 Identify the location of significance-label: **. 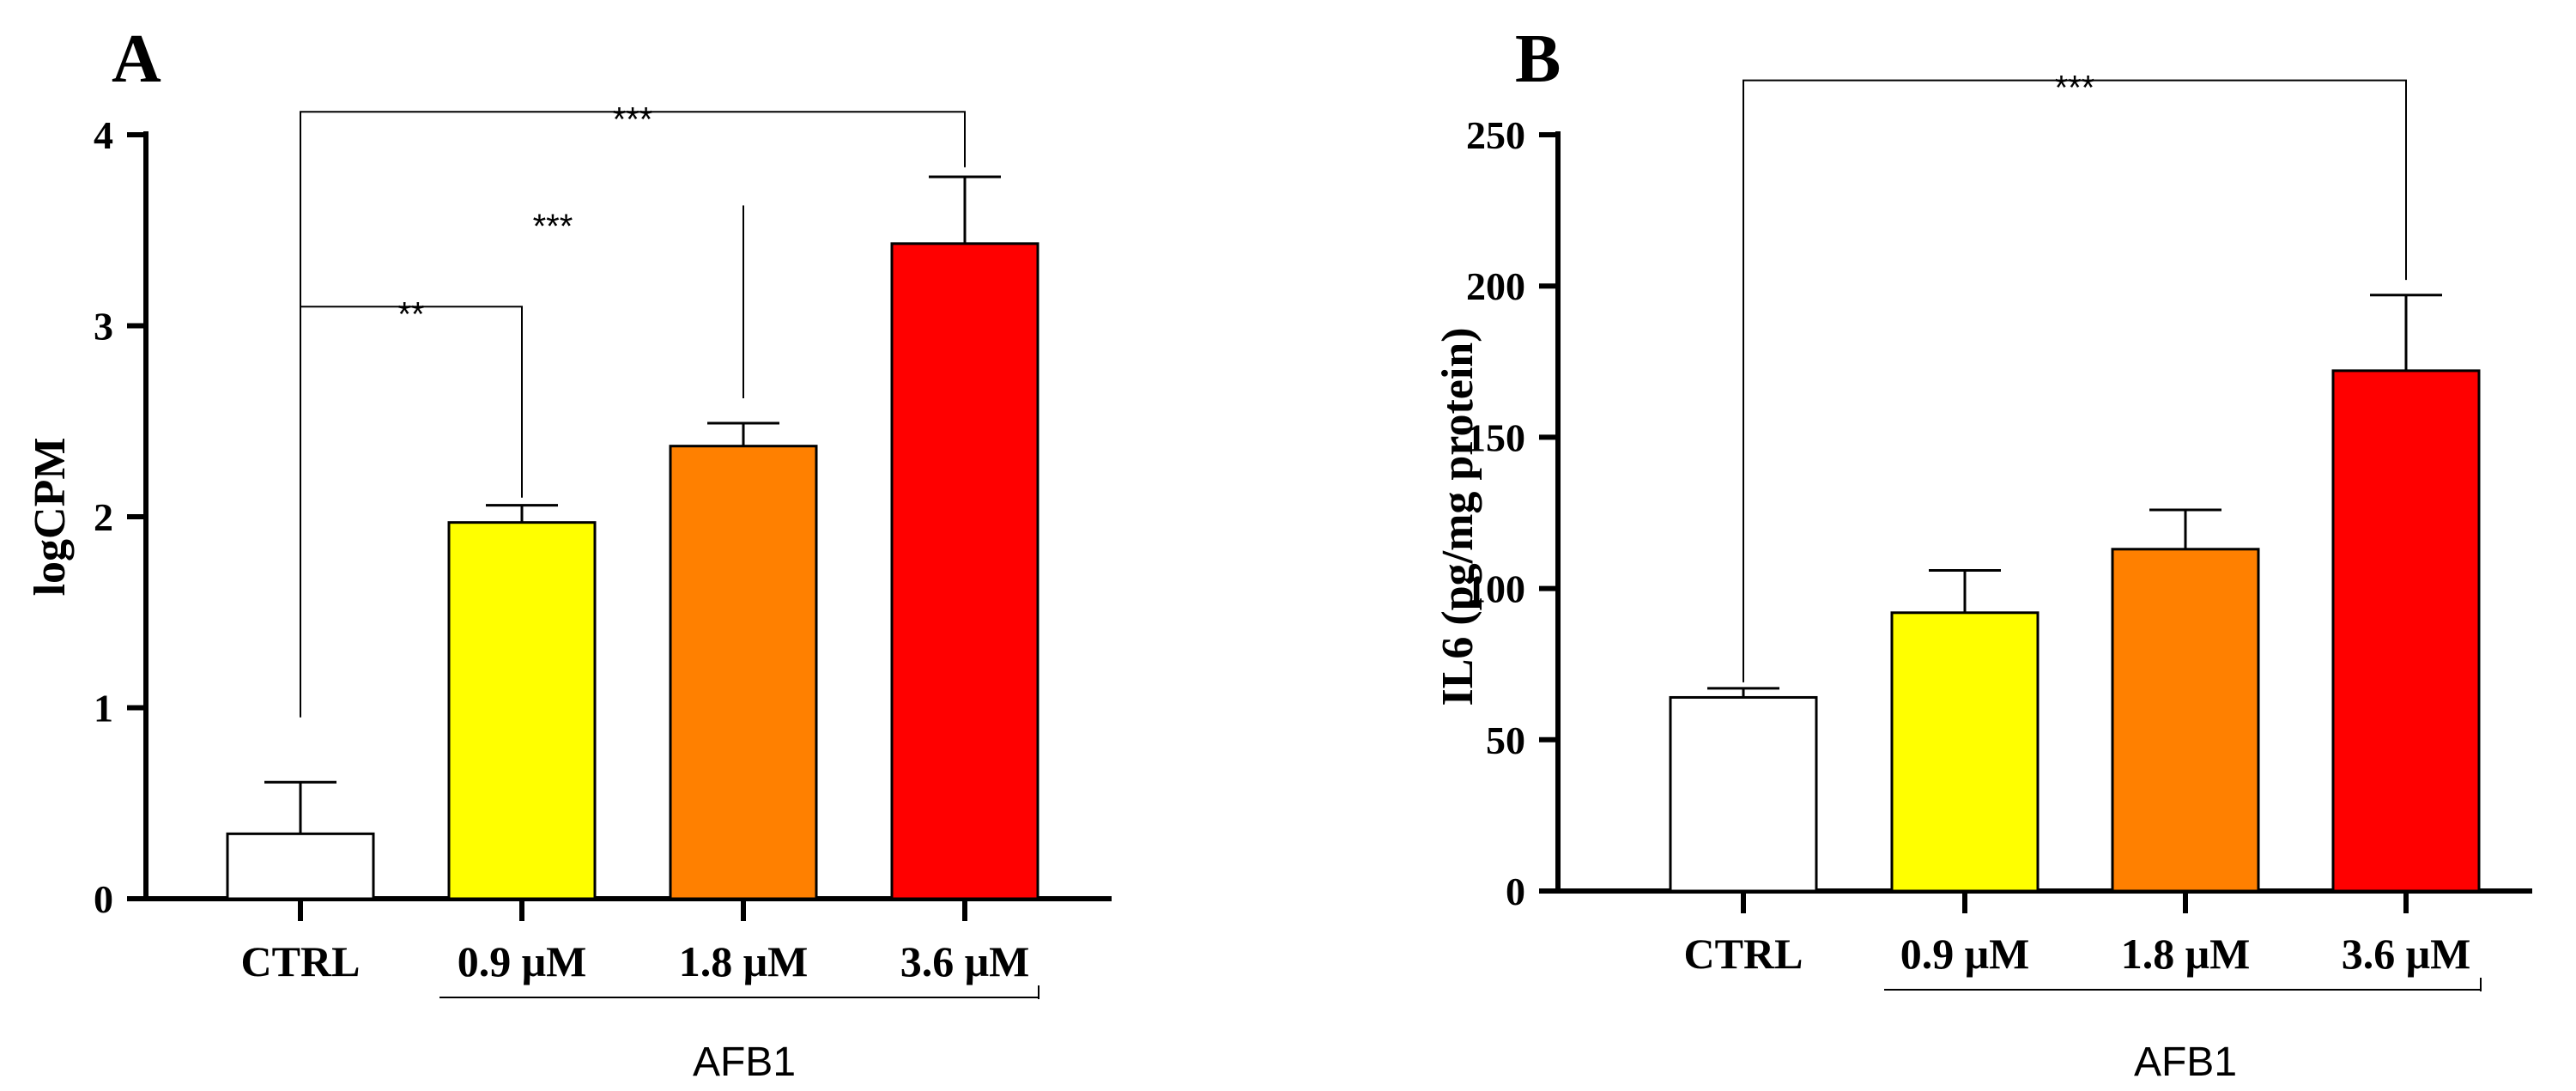
(410, 314).